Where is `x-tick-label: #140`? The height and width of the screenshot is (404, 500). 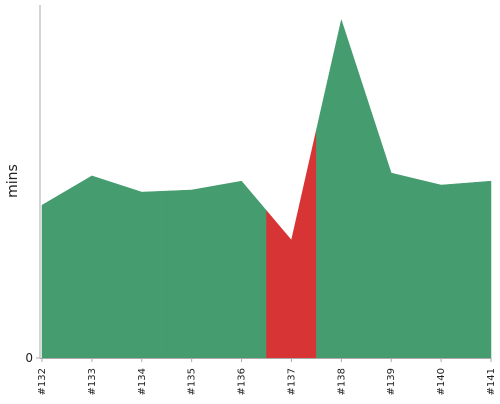
x-tick-label: #140 is located at coordinates (441, 381).